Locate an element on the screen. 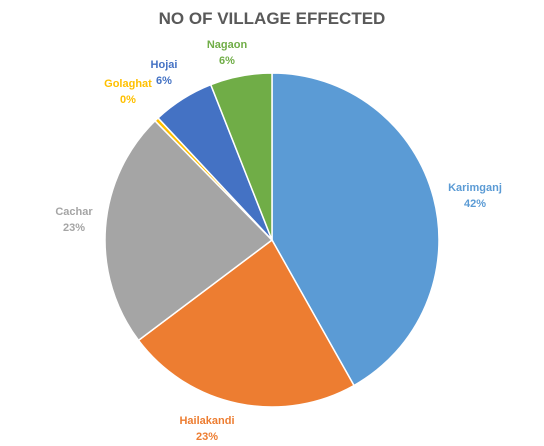 The image size is (544, 446). slice-percent-karimganj: 42% is located at coordinates (475, 204).